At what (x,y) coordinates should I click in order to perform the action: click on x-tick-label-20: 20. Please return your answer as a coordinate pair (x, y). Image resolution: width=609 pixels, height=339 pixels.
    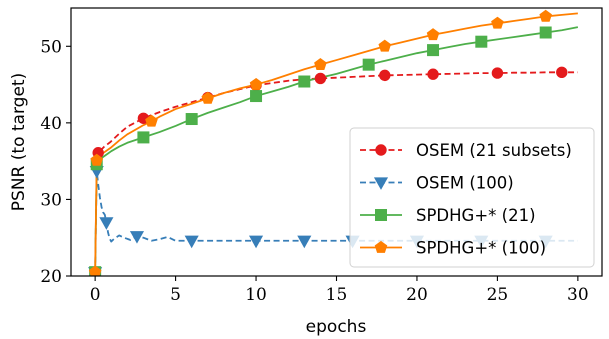
    Looking at the image, I should click on (417, 295).